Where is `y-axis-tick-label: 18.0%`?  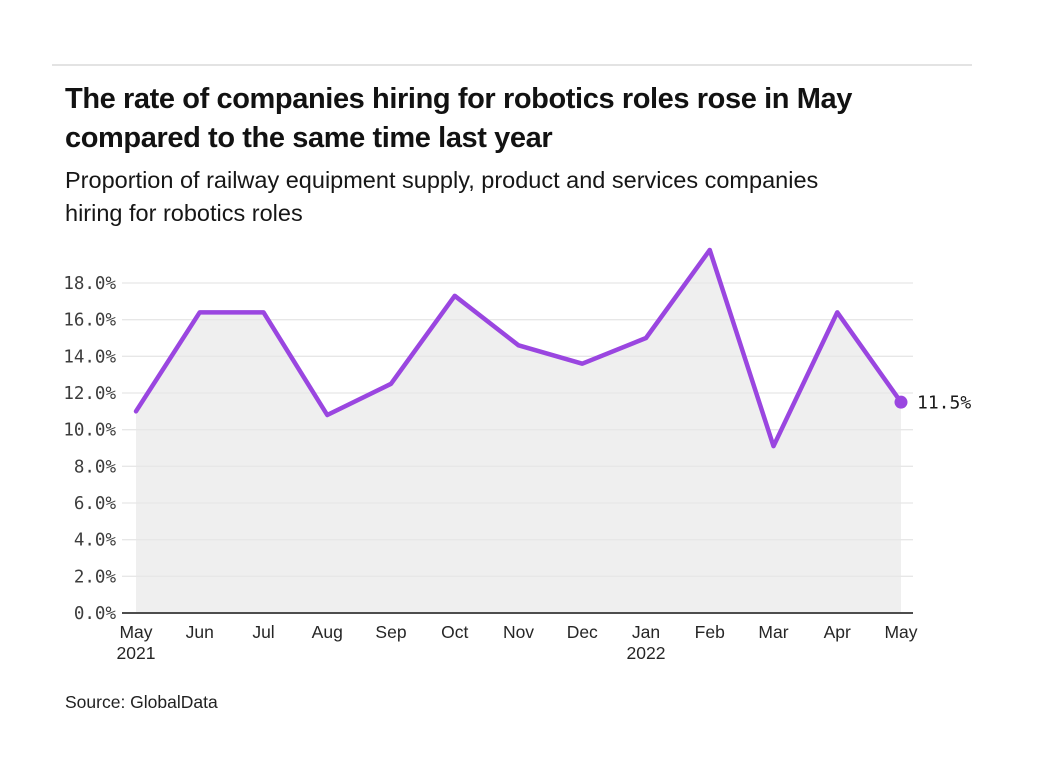 y-axis-tick-label: 18.0% is located at coordinates (89, 284).